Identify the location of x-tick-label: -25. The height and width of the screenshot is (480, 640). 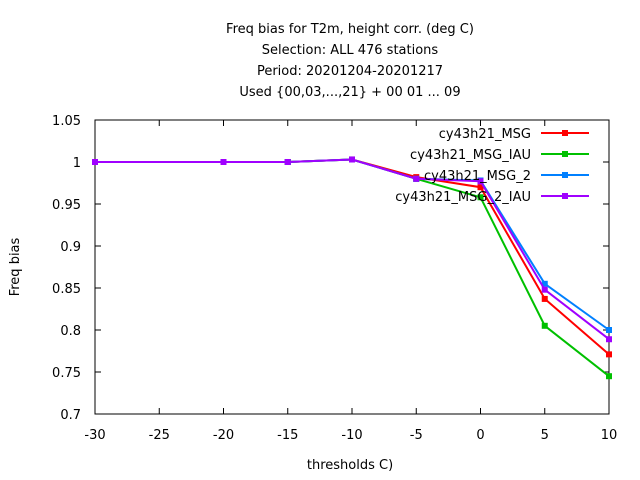
(159, 435).